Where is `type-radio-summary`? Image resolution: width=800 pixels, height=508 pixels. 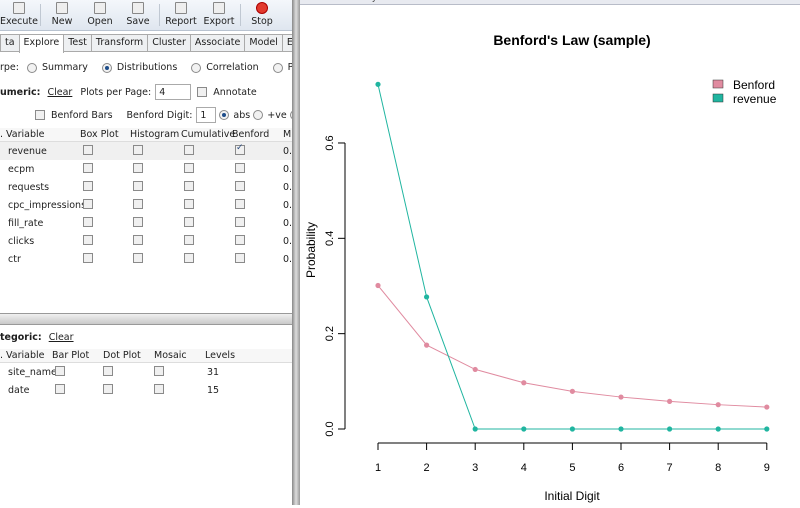 type-radio-summary is located at coordinates (31, 67).